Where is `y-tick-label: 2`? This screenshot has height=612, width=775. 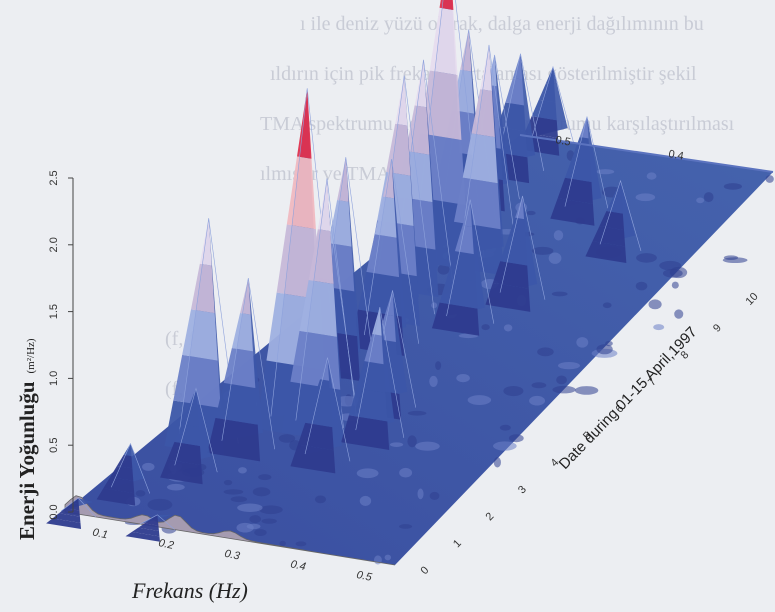 y-tick-label: 2 is located at coordinates (490, 516).